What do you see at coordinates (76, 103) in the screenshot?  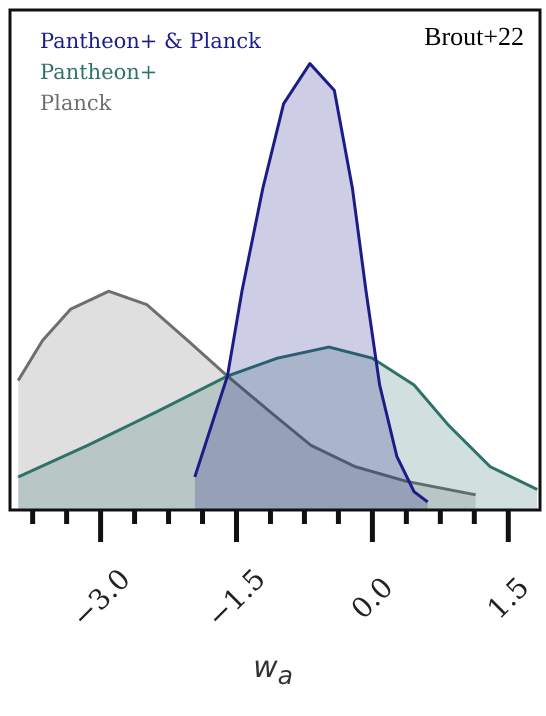 I see `text: Planck` at bounding box center [76, 103].